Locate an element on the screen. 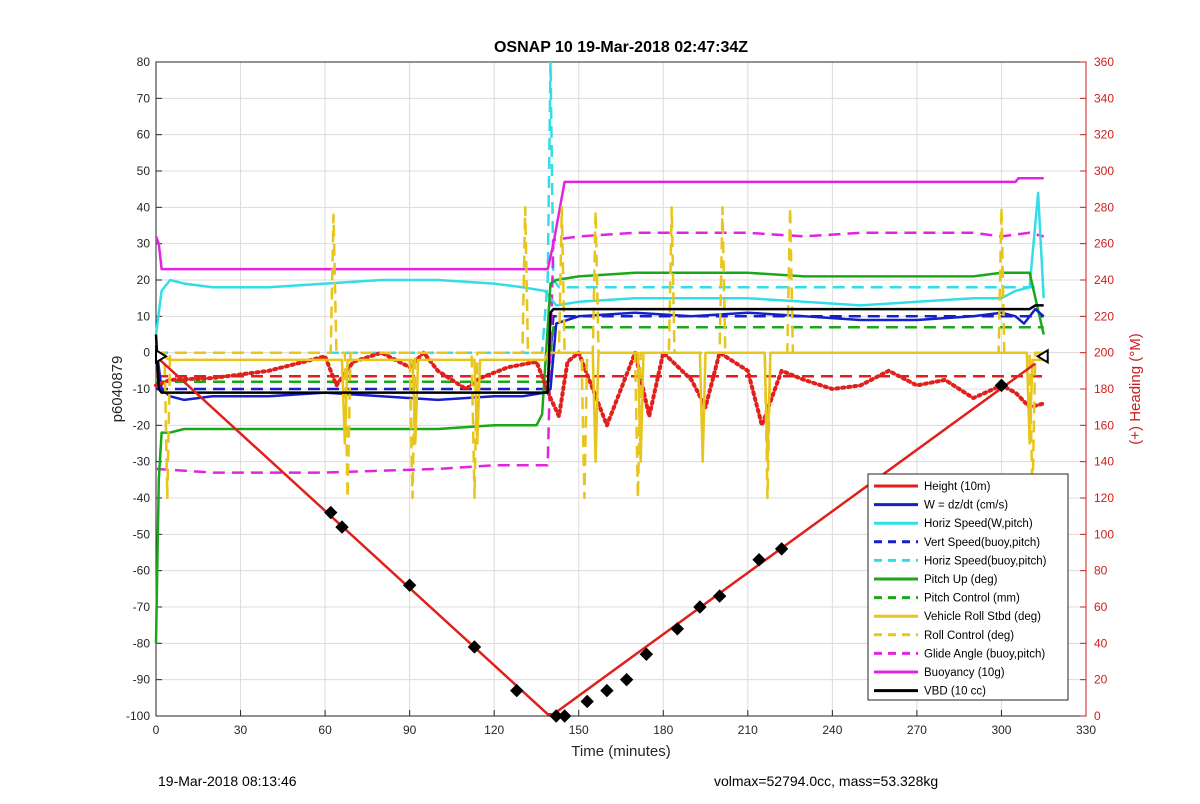 The width and height of the screenshot is (1200, 804). y-tick-label: -70 is located at coordinates (142, 607).